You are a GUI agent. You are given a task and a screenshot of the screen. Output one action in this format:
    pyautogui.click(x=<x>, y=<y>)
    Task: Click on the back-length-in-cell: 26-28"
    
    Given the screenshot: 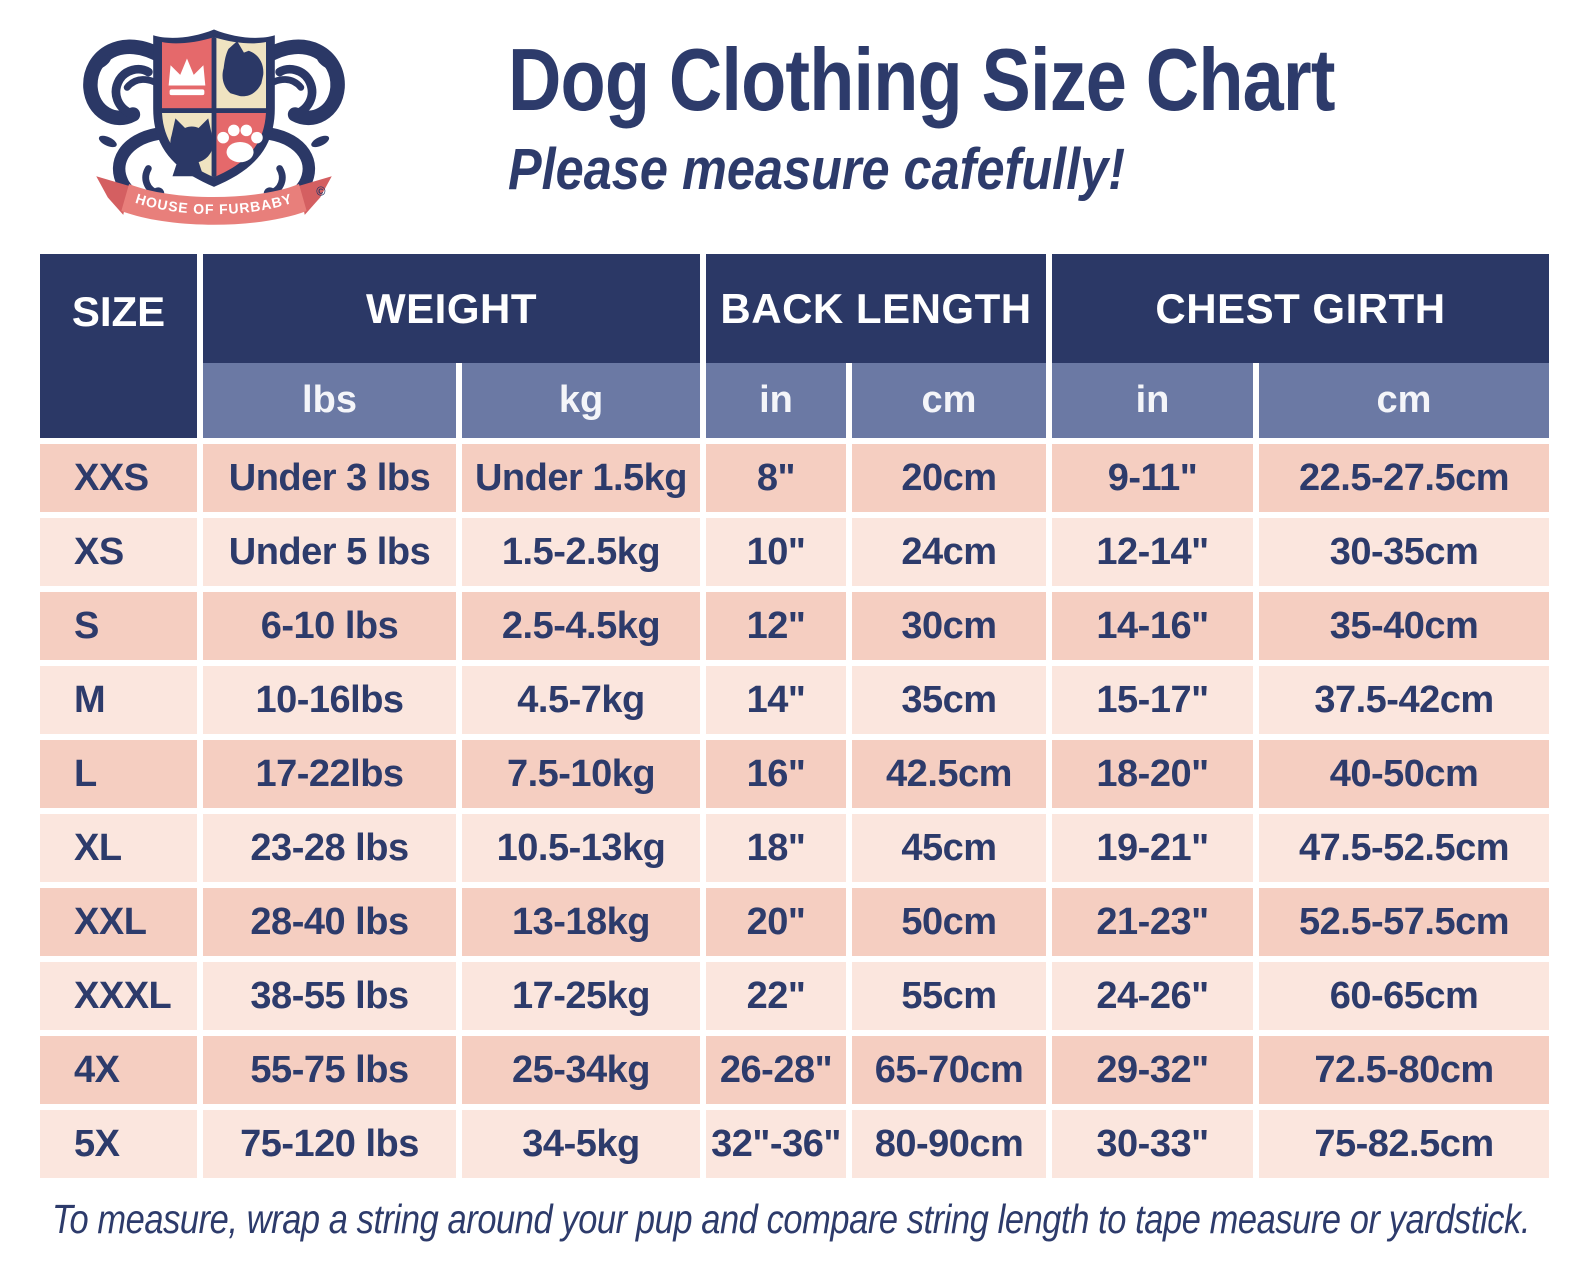 What is the action you would take?
    pyautogui.click(x=776, y=1070)
    